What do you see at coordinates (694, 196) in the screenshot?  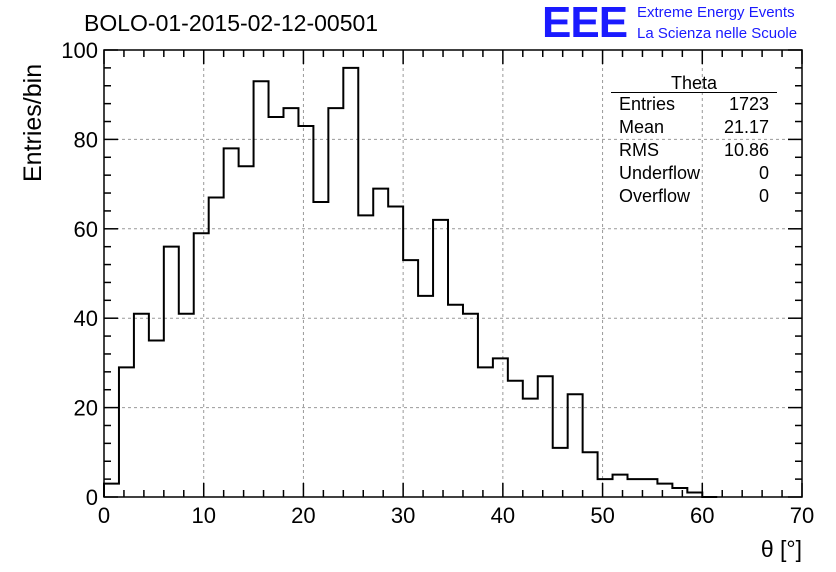 I see `stats-row-overflow: Overflow 0` at bounding box center [694, 196].